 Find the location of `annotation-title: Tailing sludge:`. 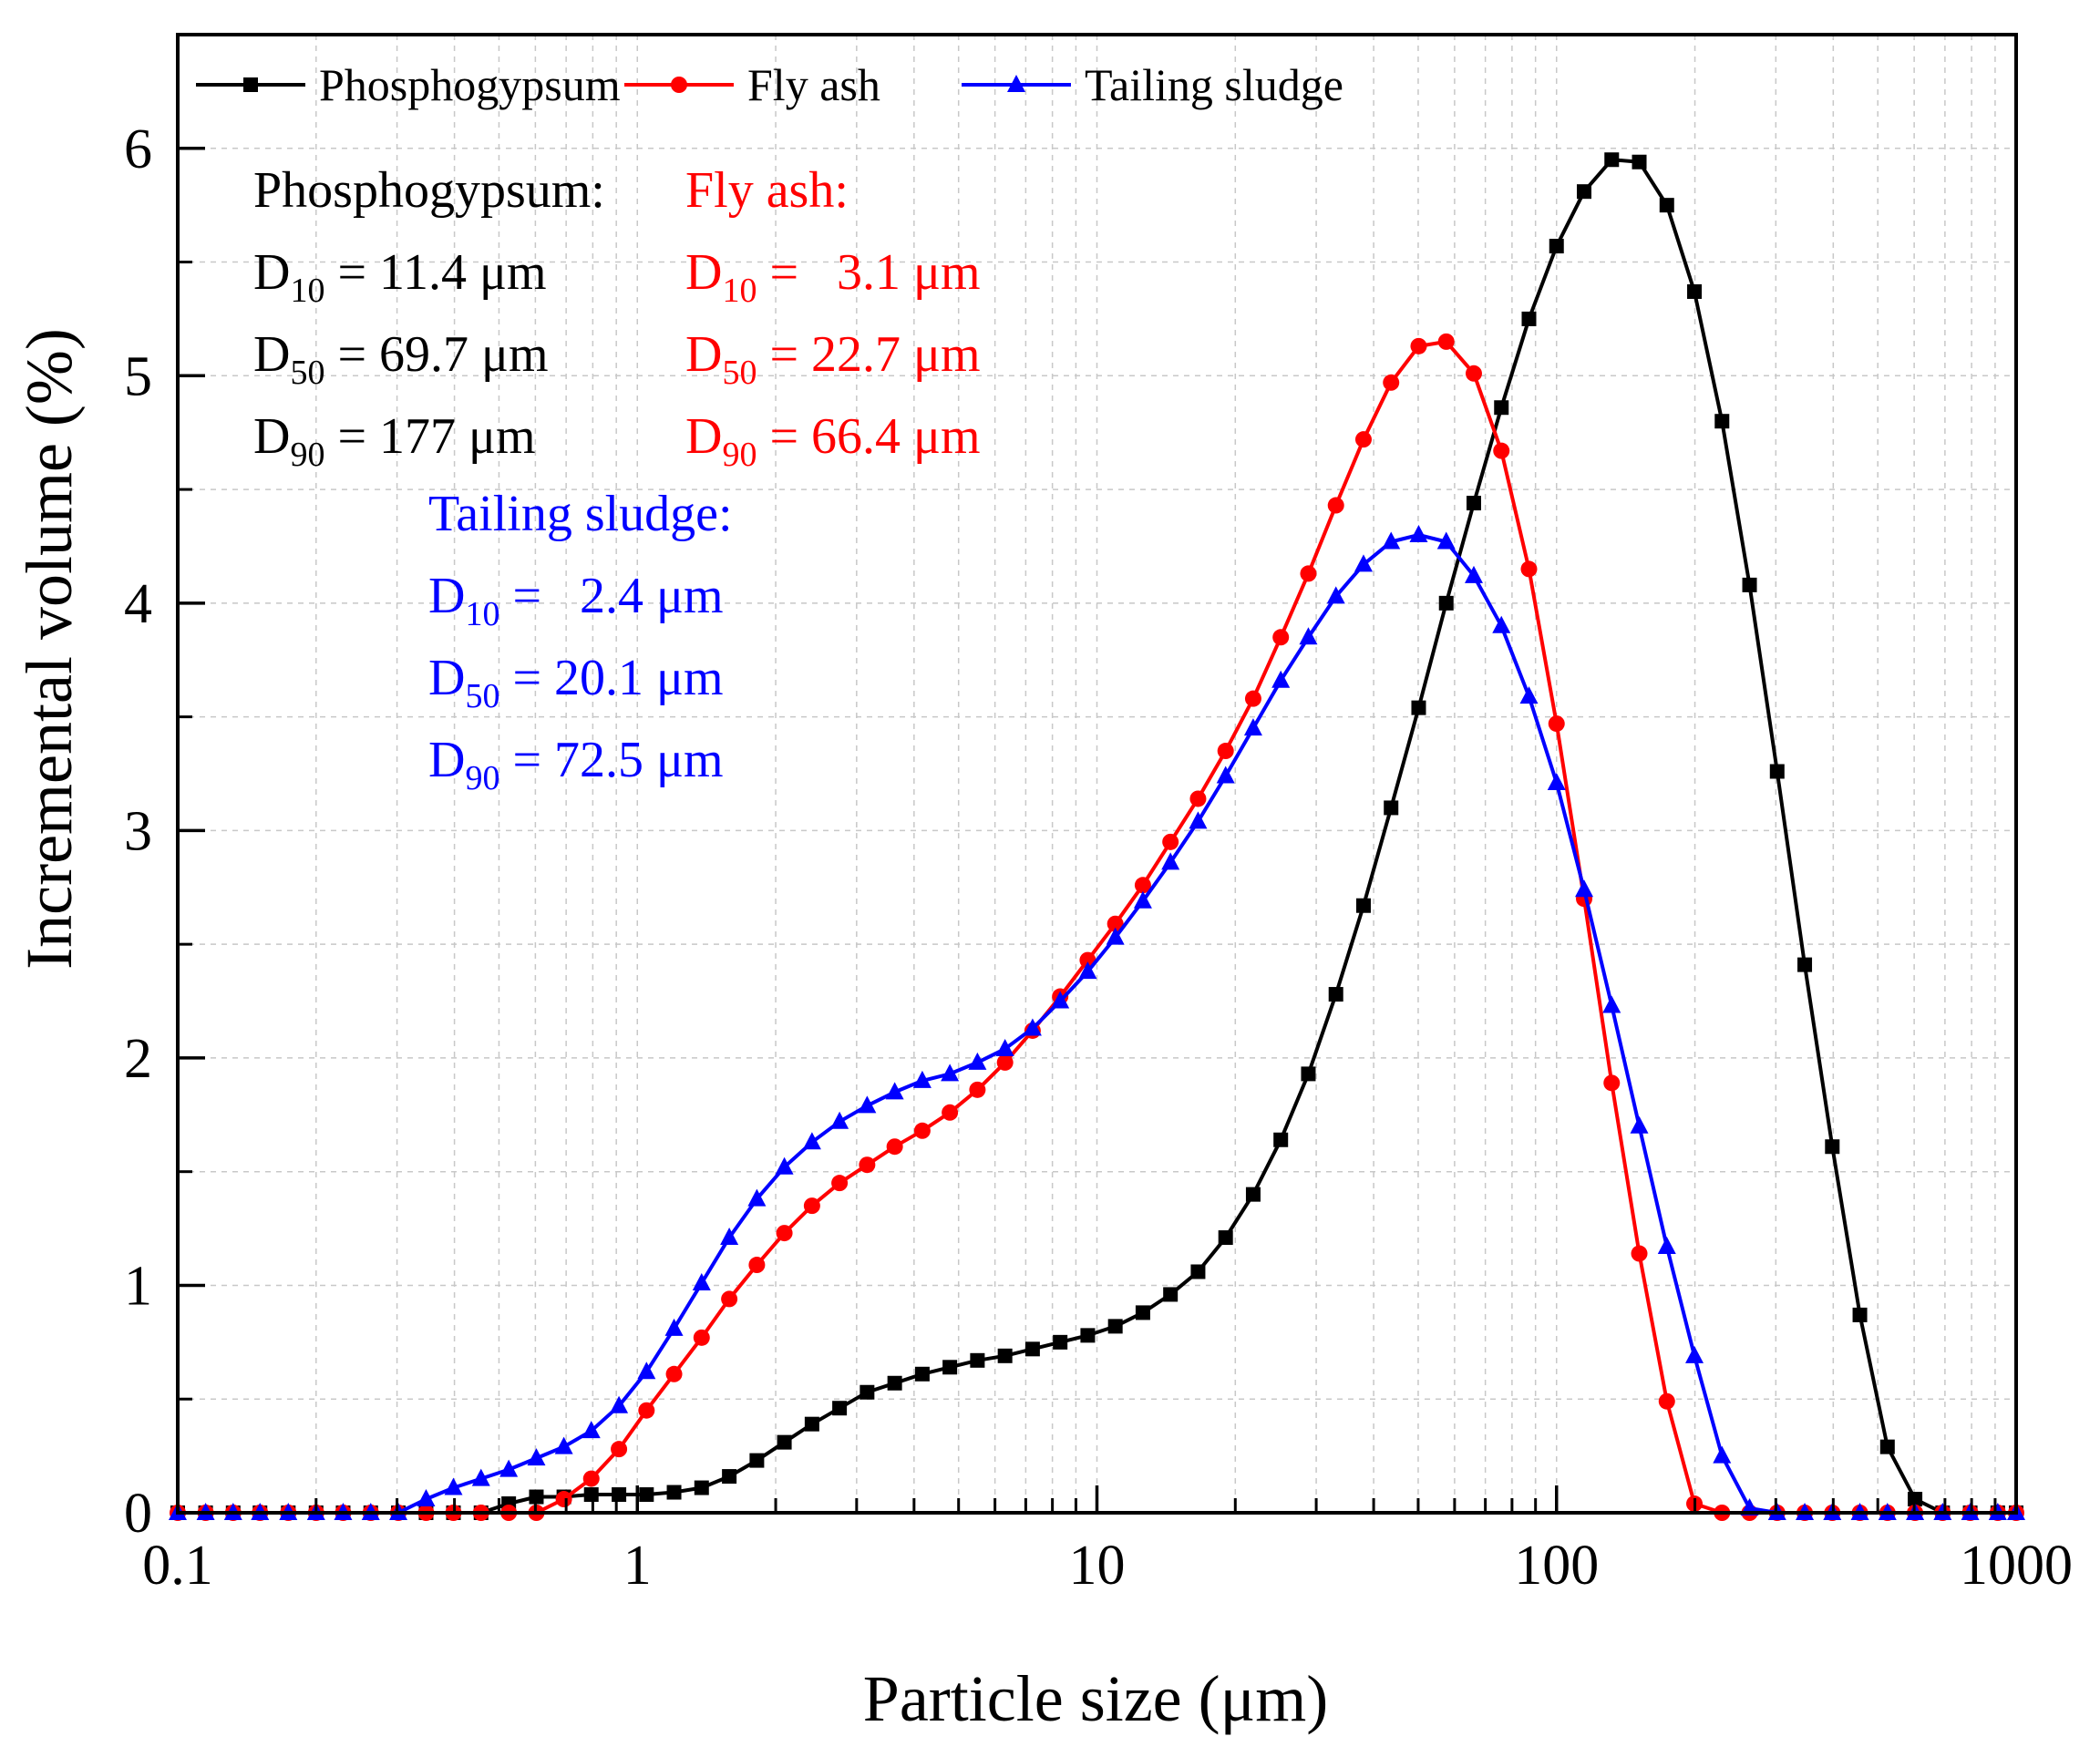

annotation-title: Tailing sludge: is located at coordinates (580, 514).